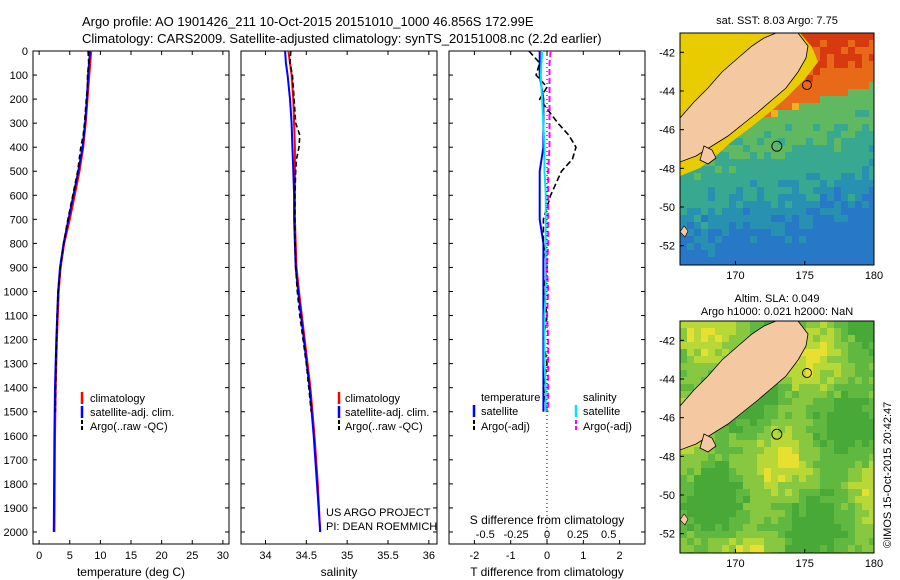  What do you see at coordinates (601, 412) in the screenshot?
I see `legend-label-s-satellite: satellite` at bounding box center [601, 412].